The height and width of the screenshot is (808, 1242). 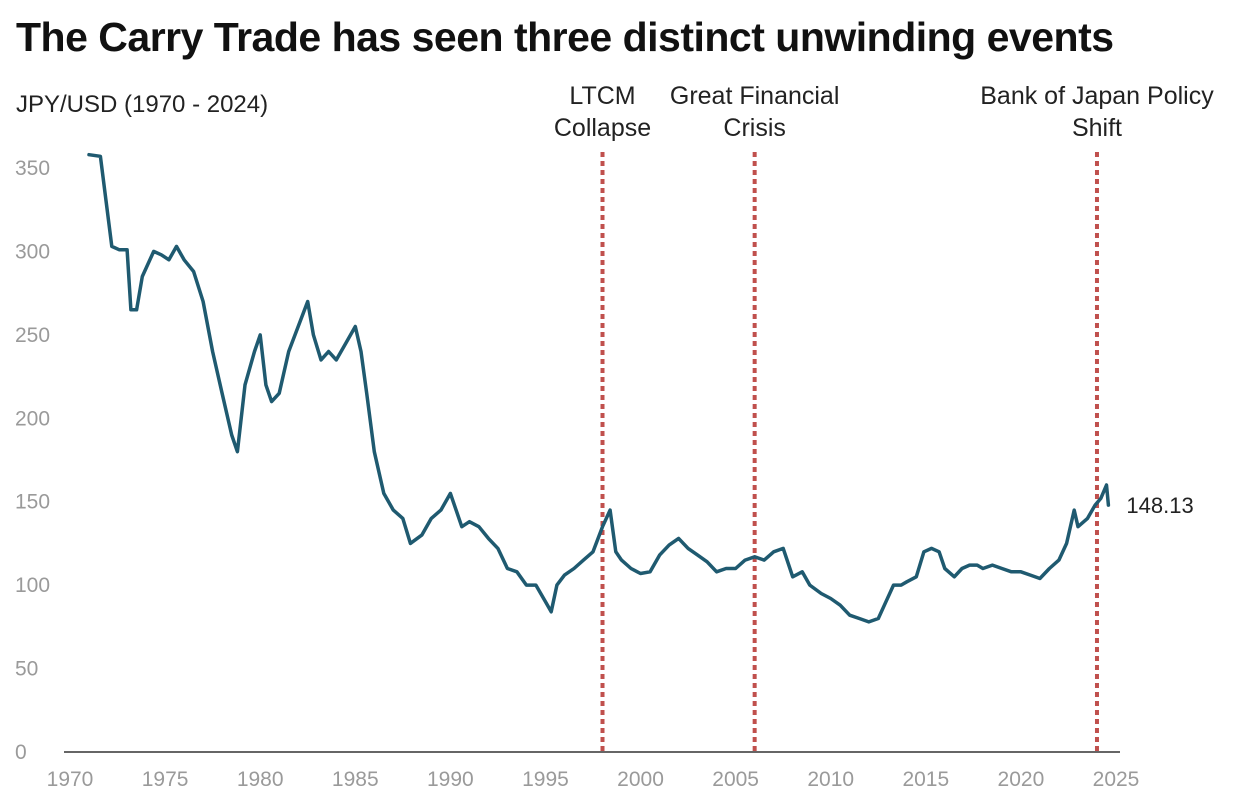 What do you see at coordinates (545, 779) in the screenshot?
I see `x-tick-1995: 1995` at bounding box center [545, 779].